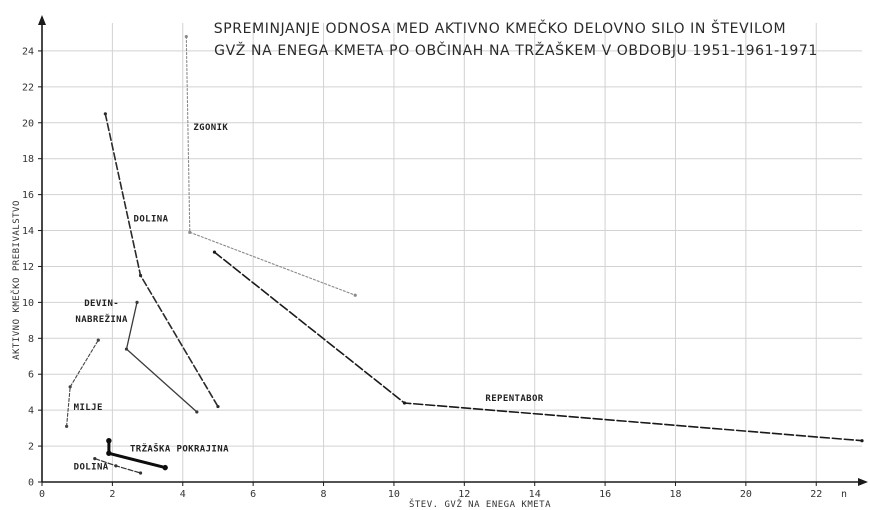  Describe the element at coordinates (179, 448) in the screenshot. I see `annotation-label-6: TRŽAŠKA POKRAJINA` at that location.